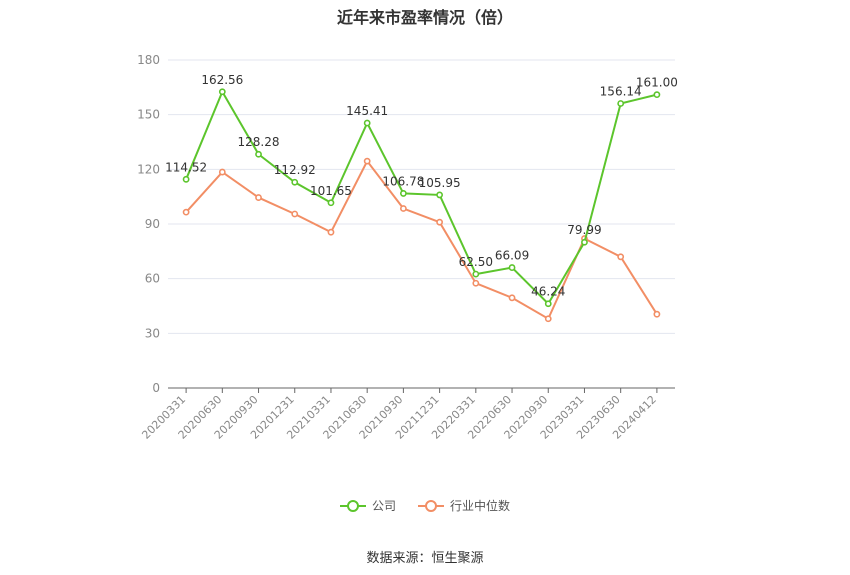 This screenshot has height=575, width=850. What do you see at coordinates (152, 333) in the screenshot?
I see `y-tick-label: 30` at bounding box center [152, 333].